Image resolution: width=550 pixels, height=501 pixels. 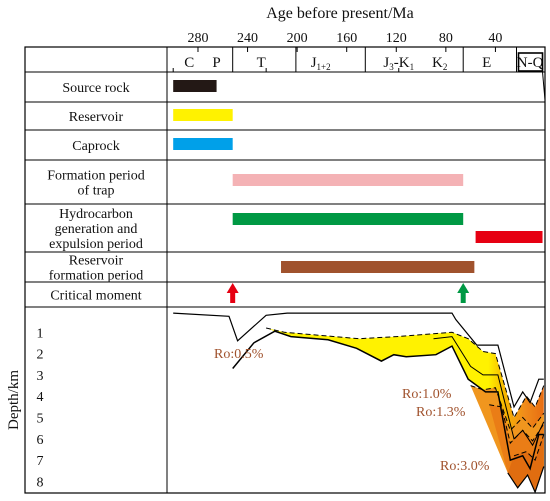 What do you see at coordinates (96, 269) in the screenshot?
I see `row-label-reservoir-formation-period: Reservoir formation period` at bounding box center [96, 269].